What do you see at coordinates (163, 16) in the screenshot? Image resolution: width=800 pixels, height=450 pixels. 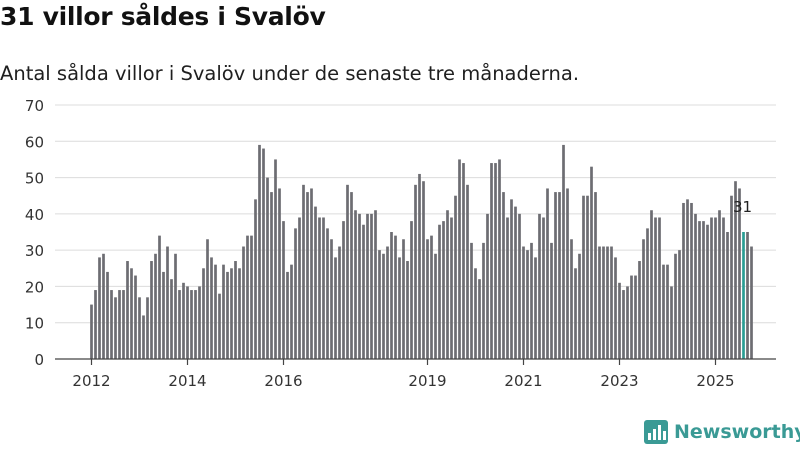 I see `chart-title: 31 villor såldes i Svalöv` at bounding box center [163, 16].